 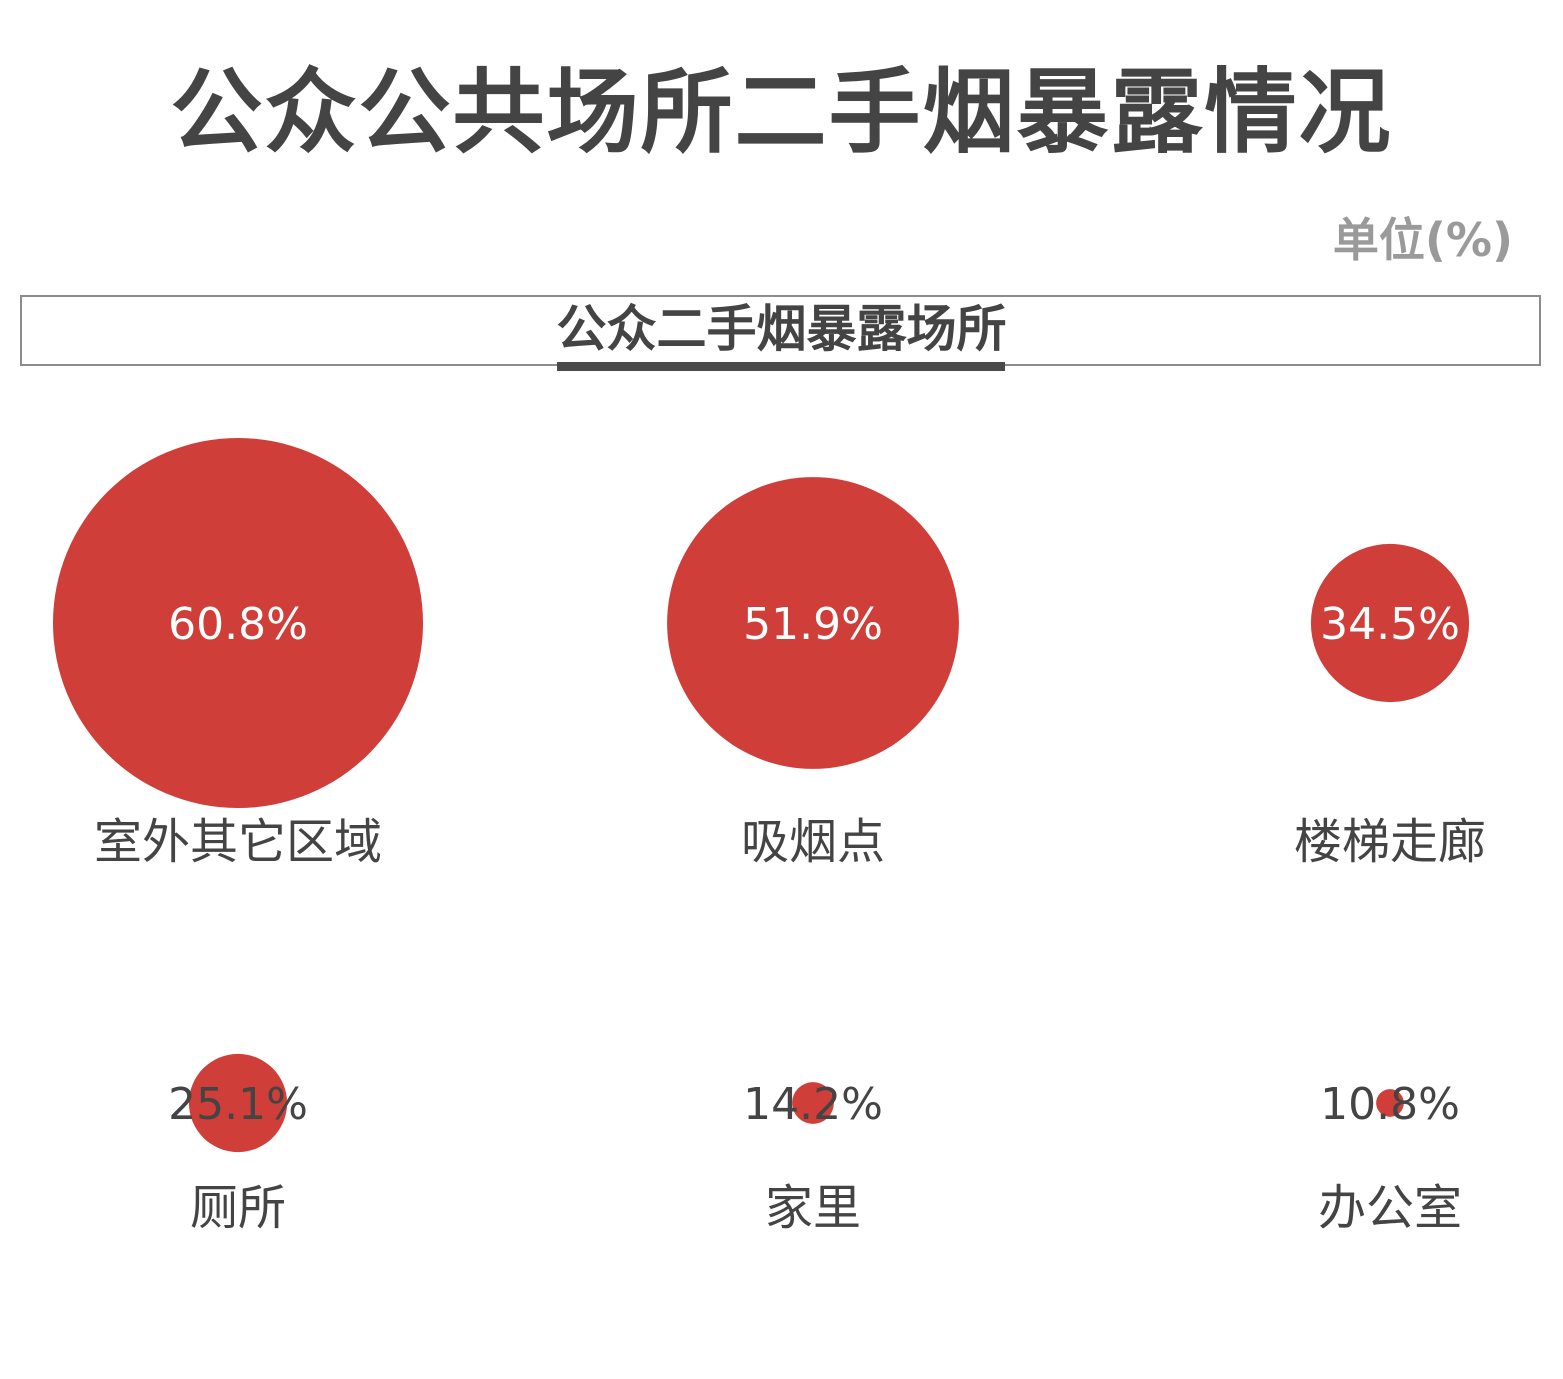 I want to click on category-label-4: 家里, so click(x=813, y=1208).